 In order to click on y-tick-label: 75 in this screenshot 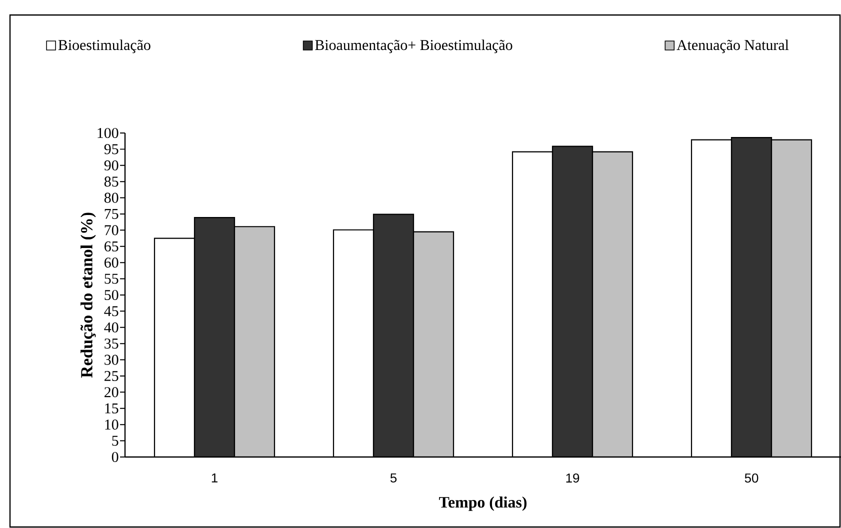, I will do `click(111, 214)`.